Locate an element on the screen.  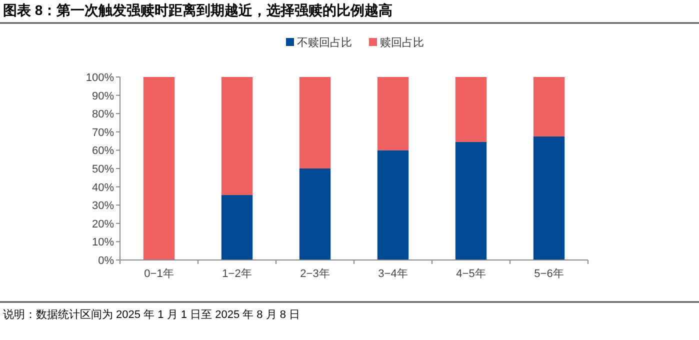
y-tick-label: 70% is located at coordinates (103, 132).